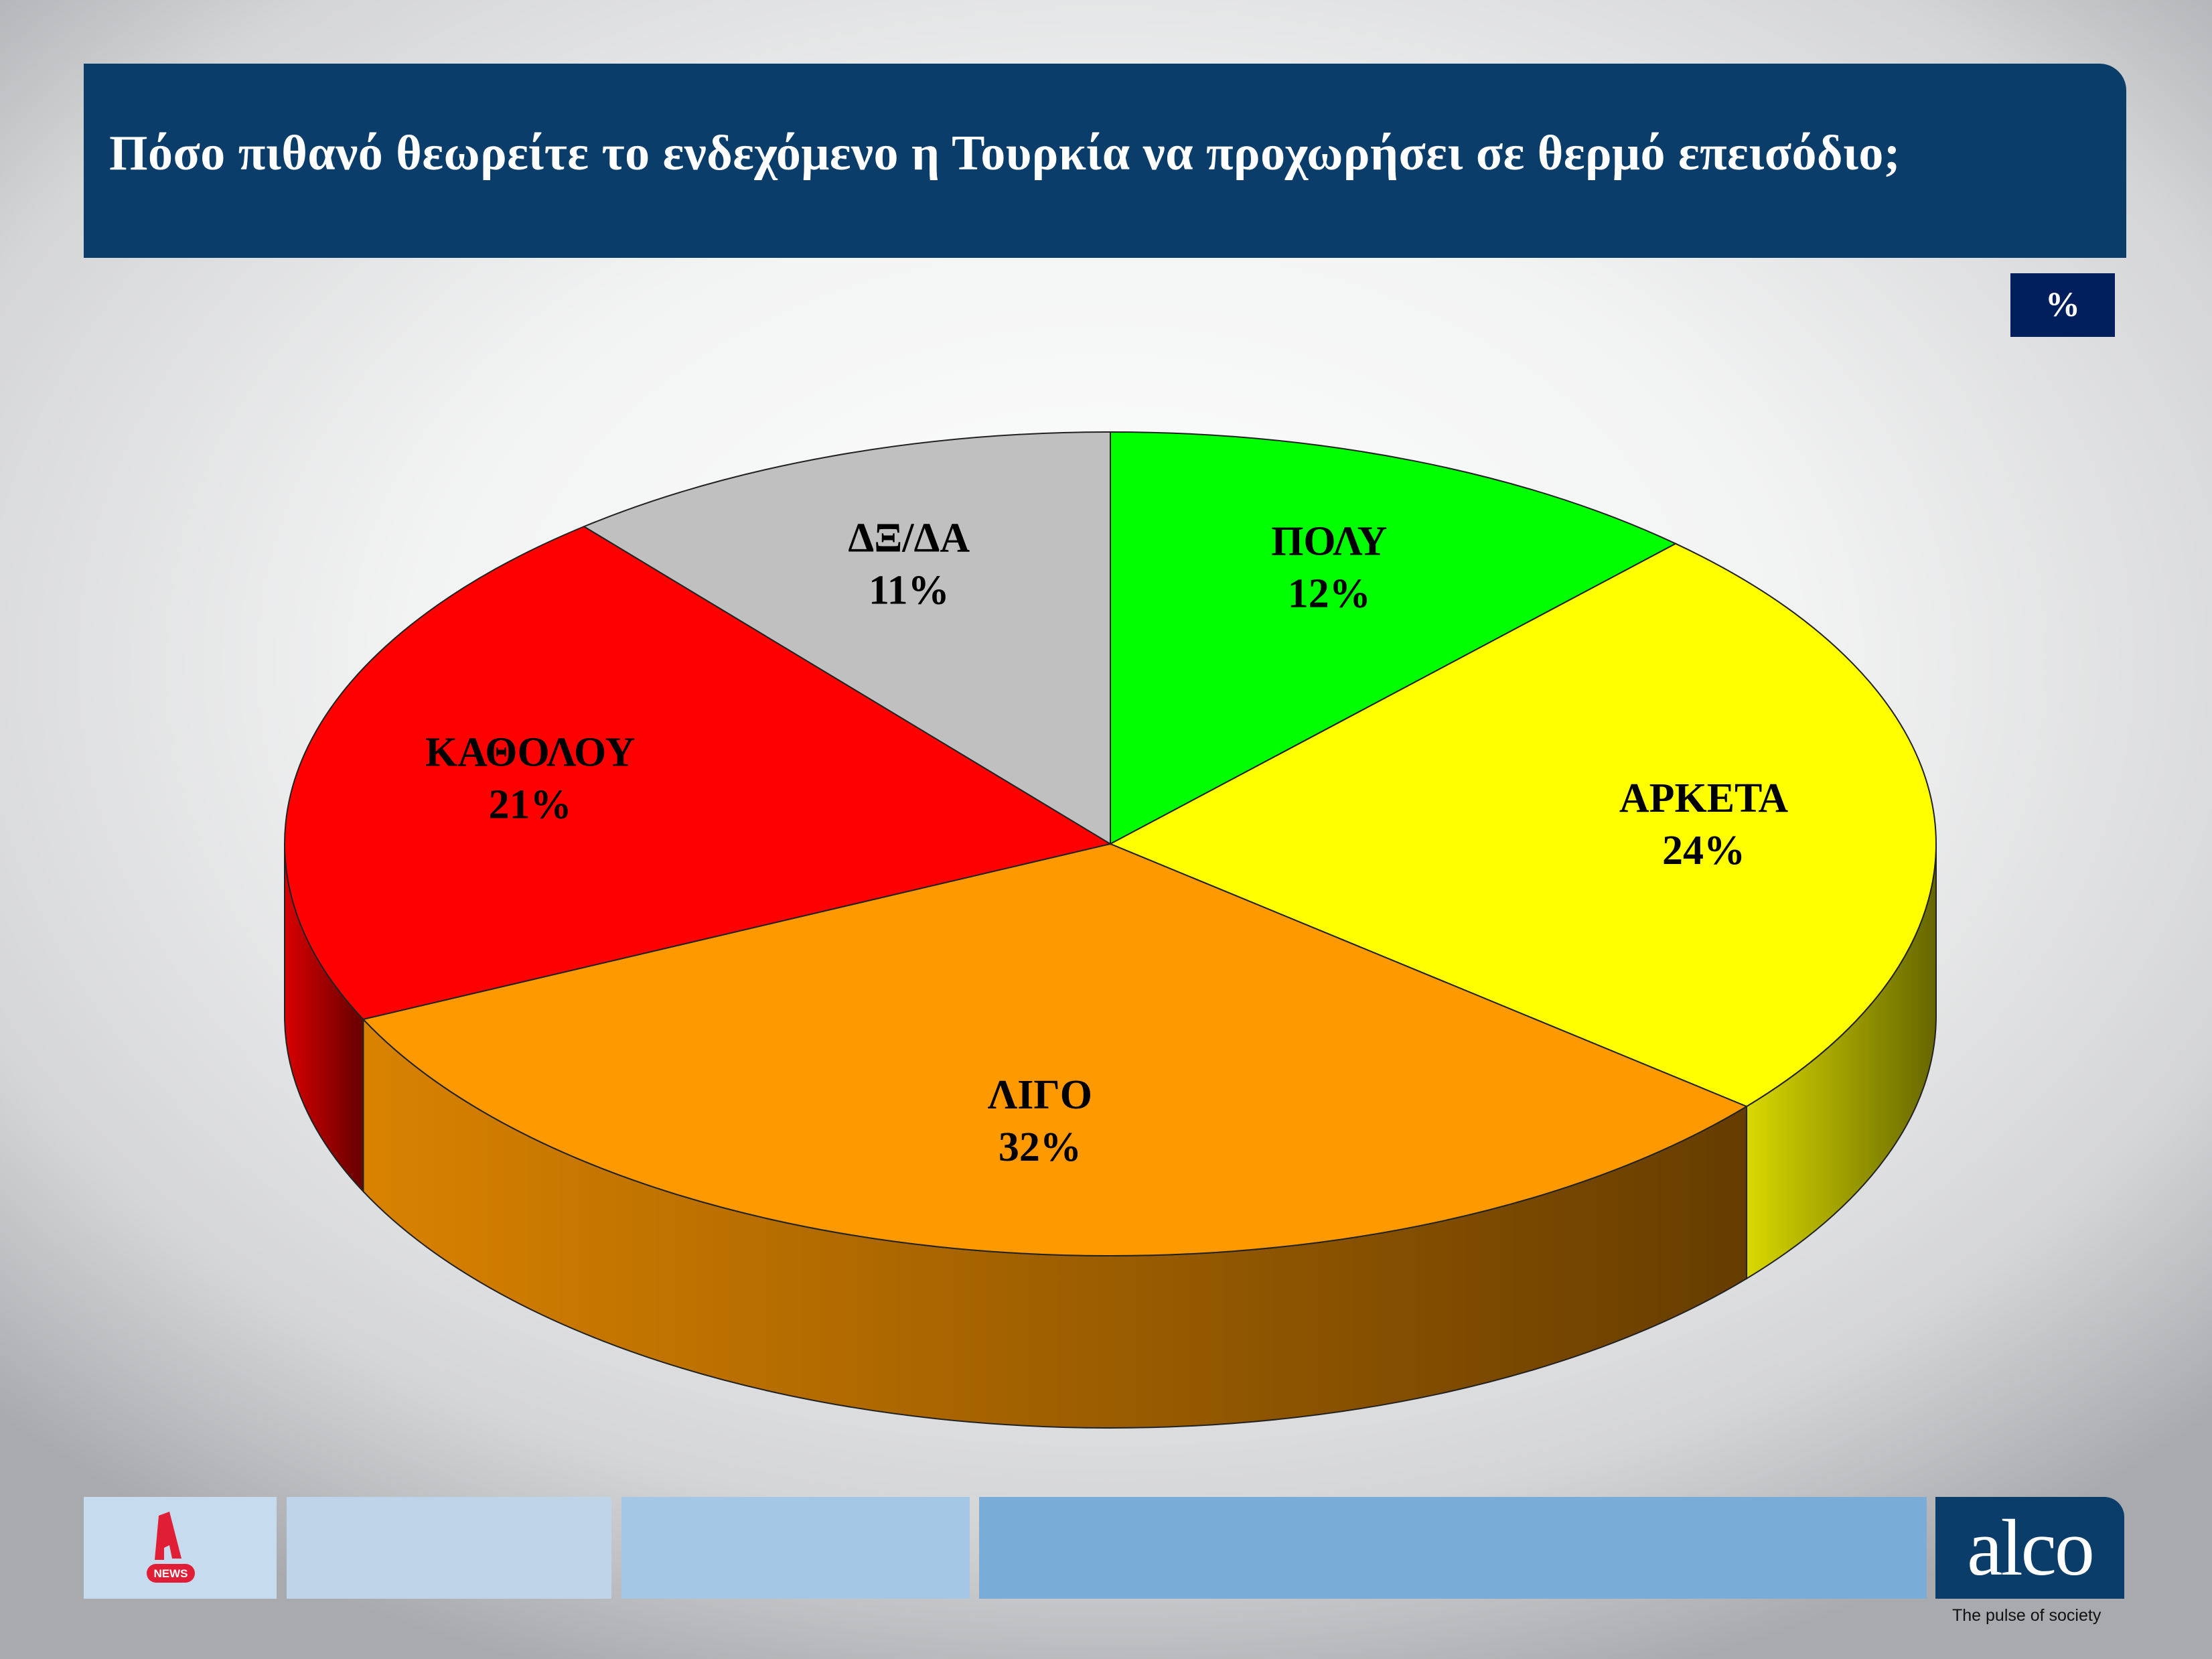 The height and width of the screenshot is (1659, 2212). I want to click on slice-value-label: 11%, so click(909, 590).